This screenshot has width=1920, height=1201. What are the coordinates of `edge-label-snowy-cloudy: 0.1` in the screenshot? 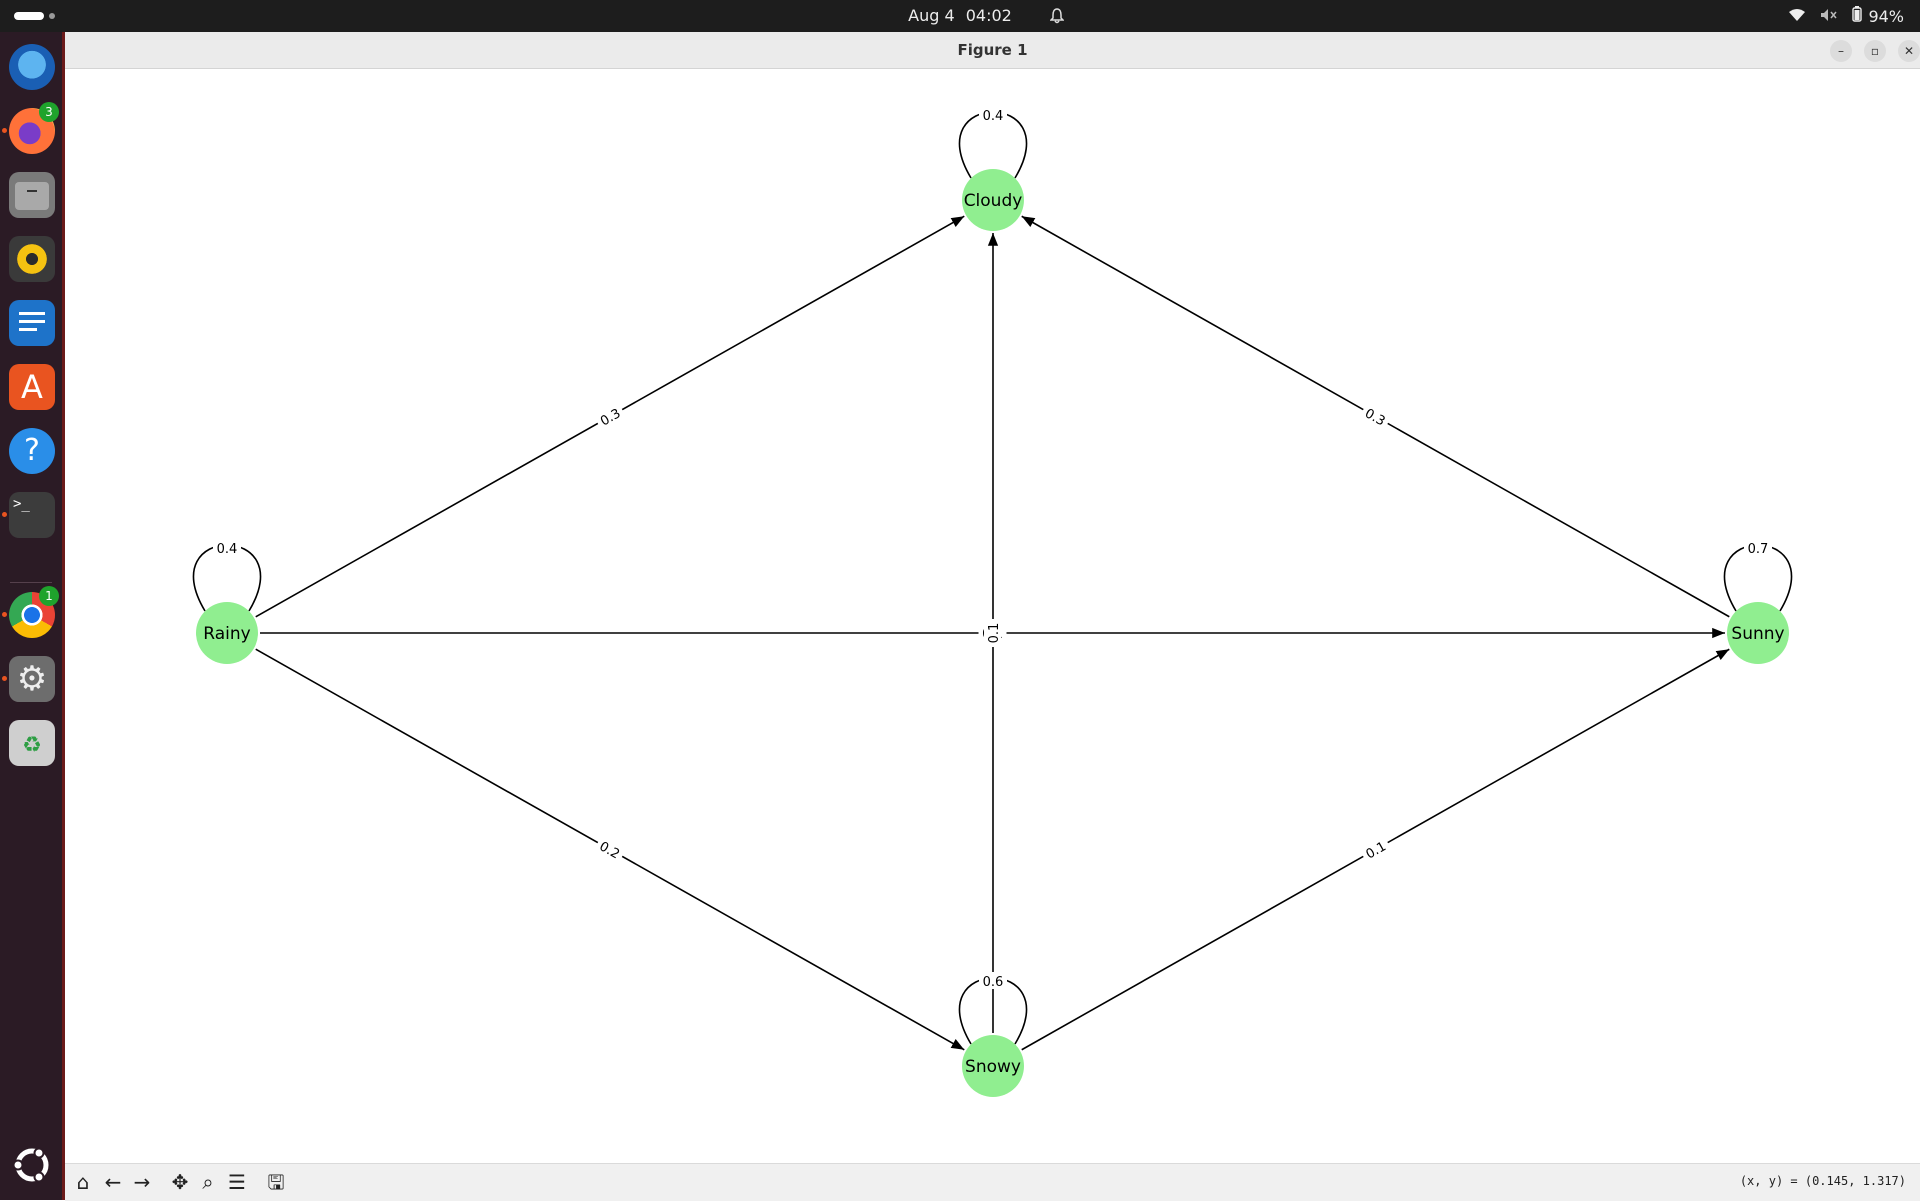 It's located at (994, 633).